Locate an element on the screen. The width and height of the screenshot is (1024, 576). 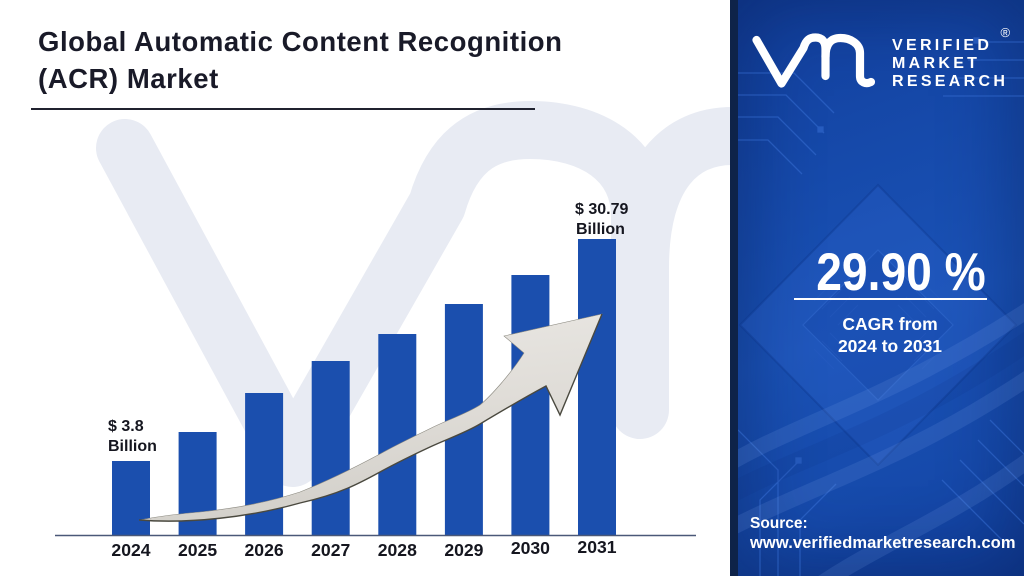
svg-text: 2027 is located at coordinates (330, 550).